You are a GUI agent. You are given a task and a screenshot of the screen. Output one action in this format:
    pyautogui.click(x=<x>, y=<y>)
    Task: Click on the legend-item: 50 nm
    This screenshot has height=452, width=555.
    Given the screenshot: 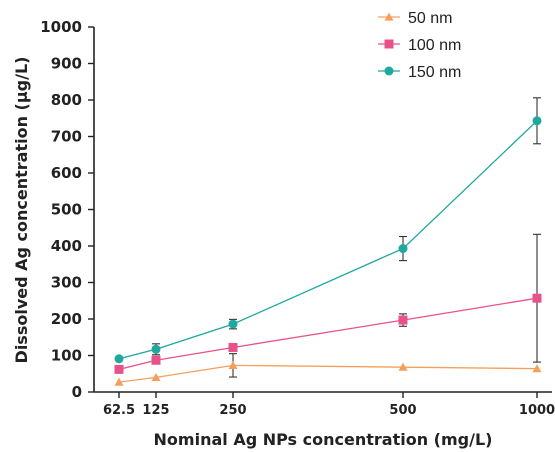 What is the action you would take?
    pyautogui.click(x=415, y=18)
    